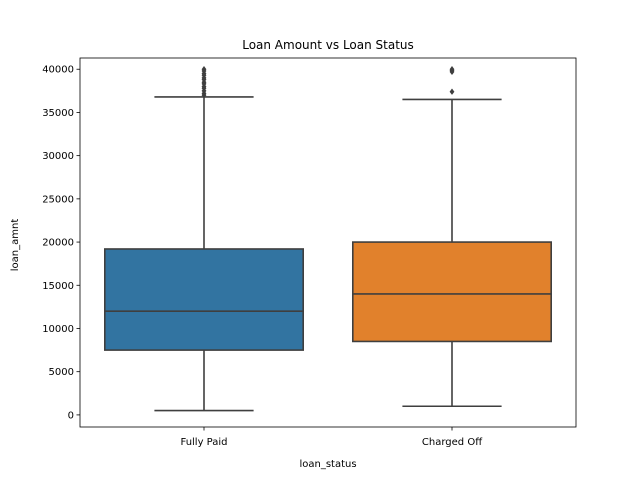 The width and height of the screenshot is (640, 480). I want to click on y-tick-label: 25000, so click(58, 199).